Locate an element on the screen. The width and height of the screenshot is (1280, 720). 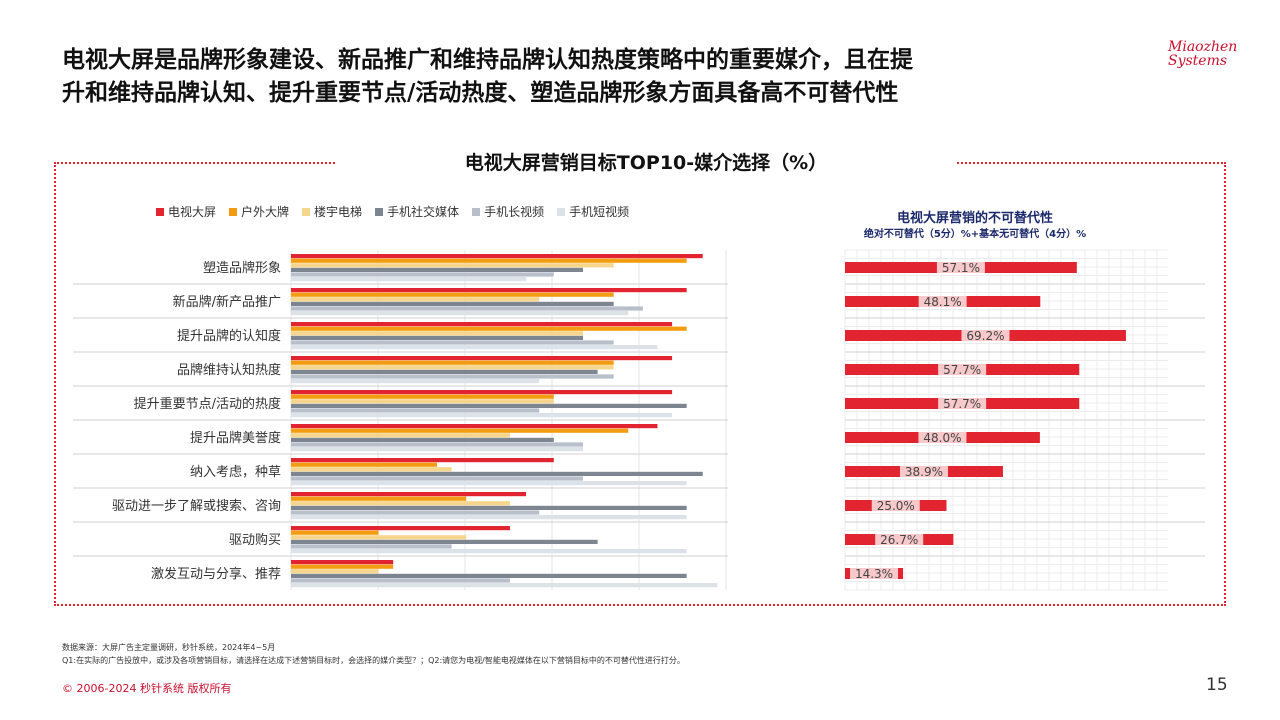
data-source-note: 数据来源：大屏广告主定量调研，秒针系统，2024年4~5月 is located at coordinates (169, 647).